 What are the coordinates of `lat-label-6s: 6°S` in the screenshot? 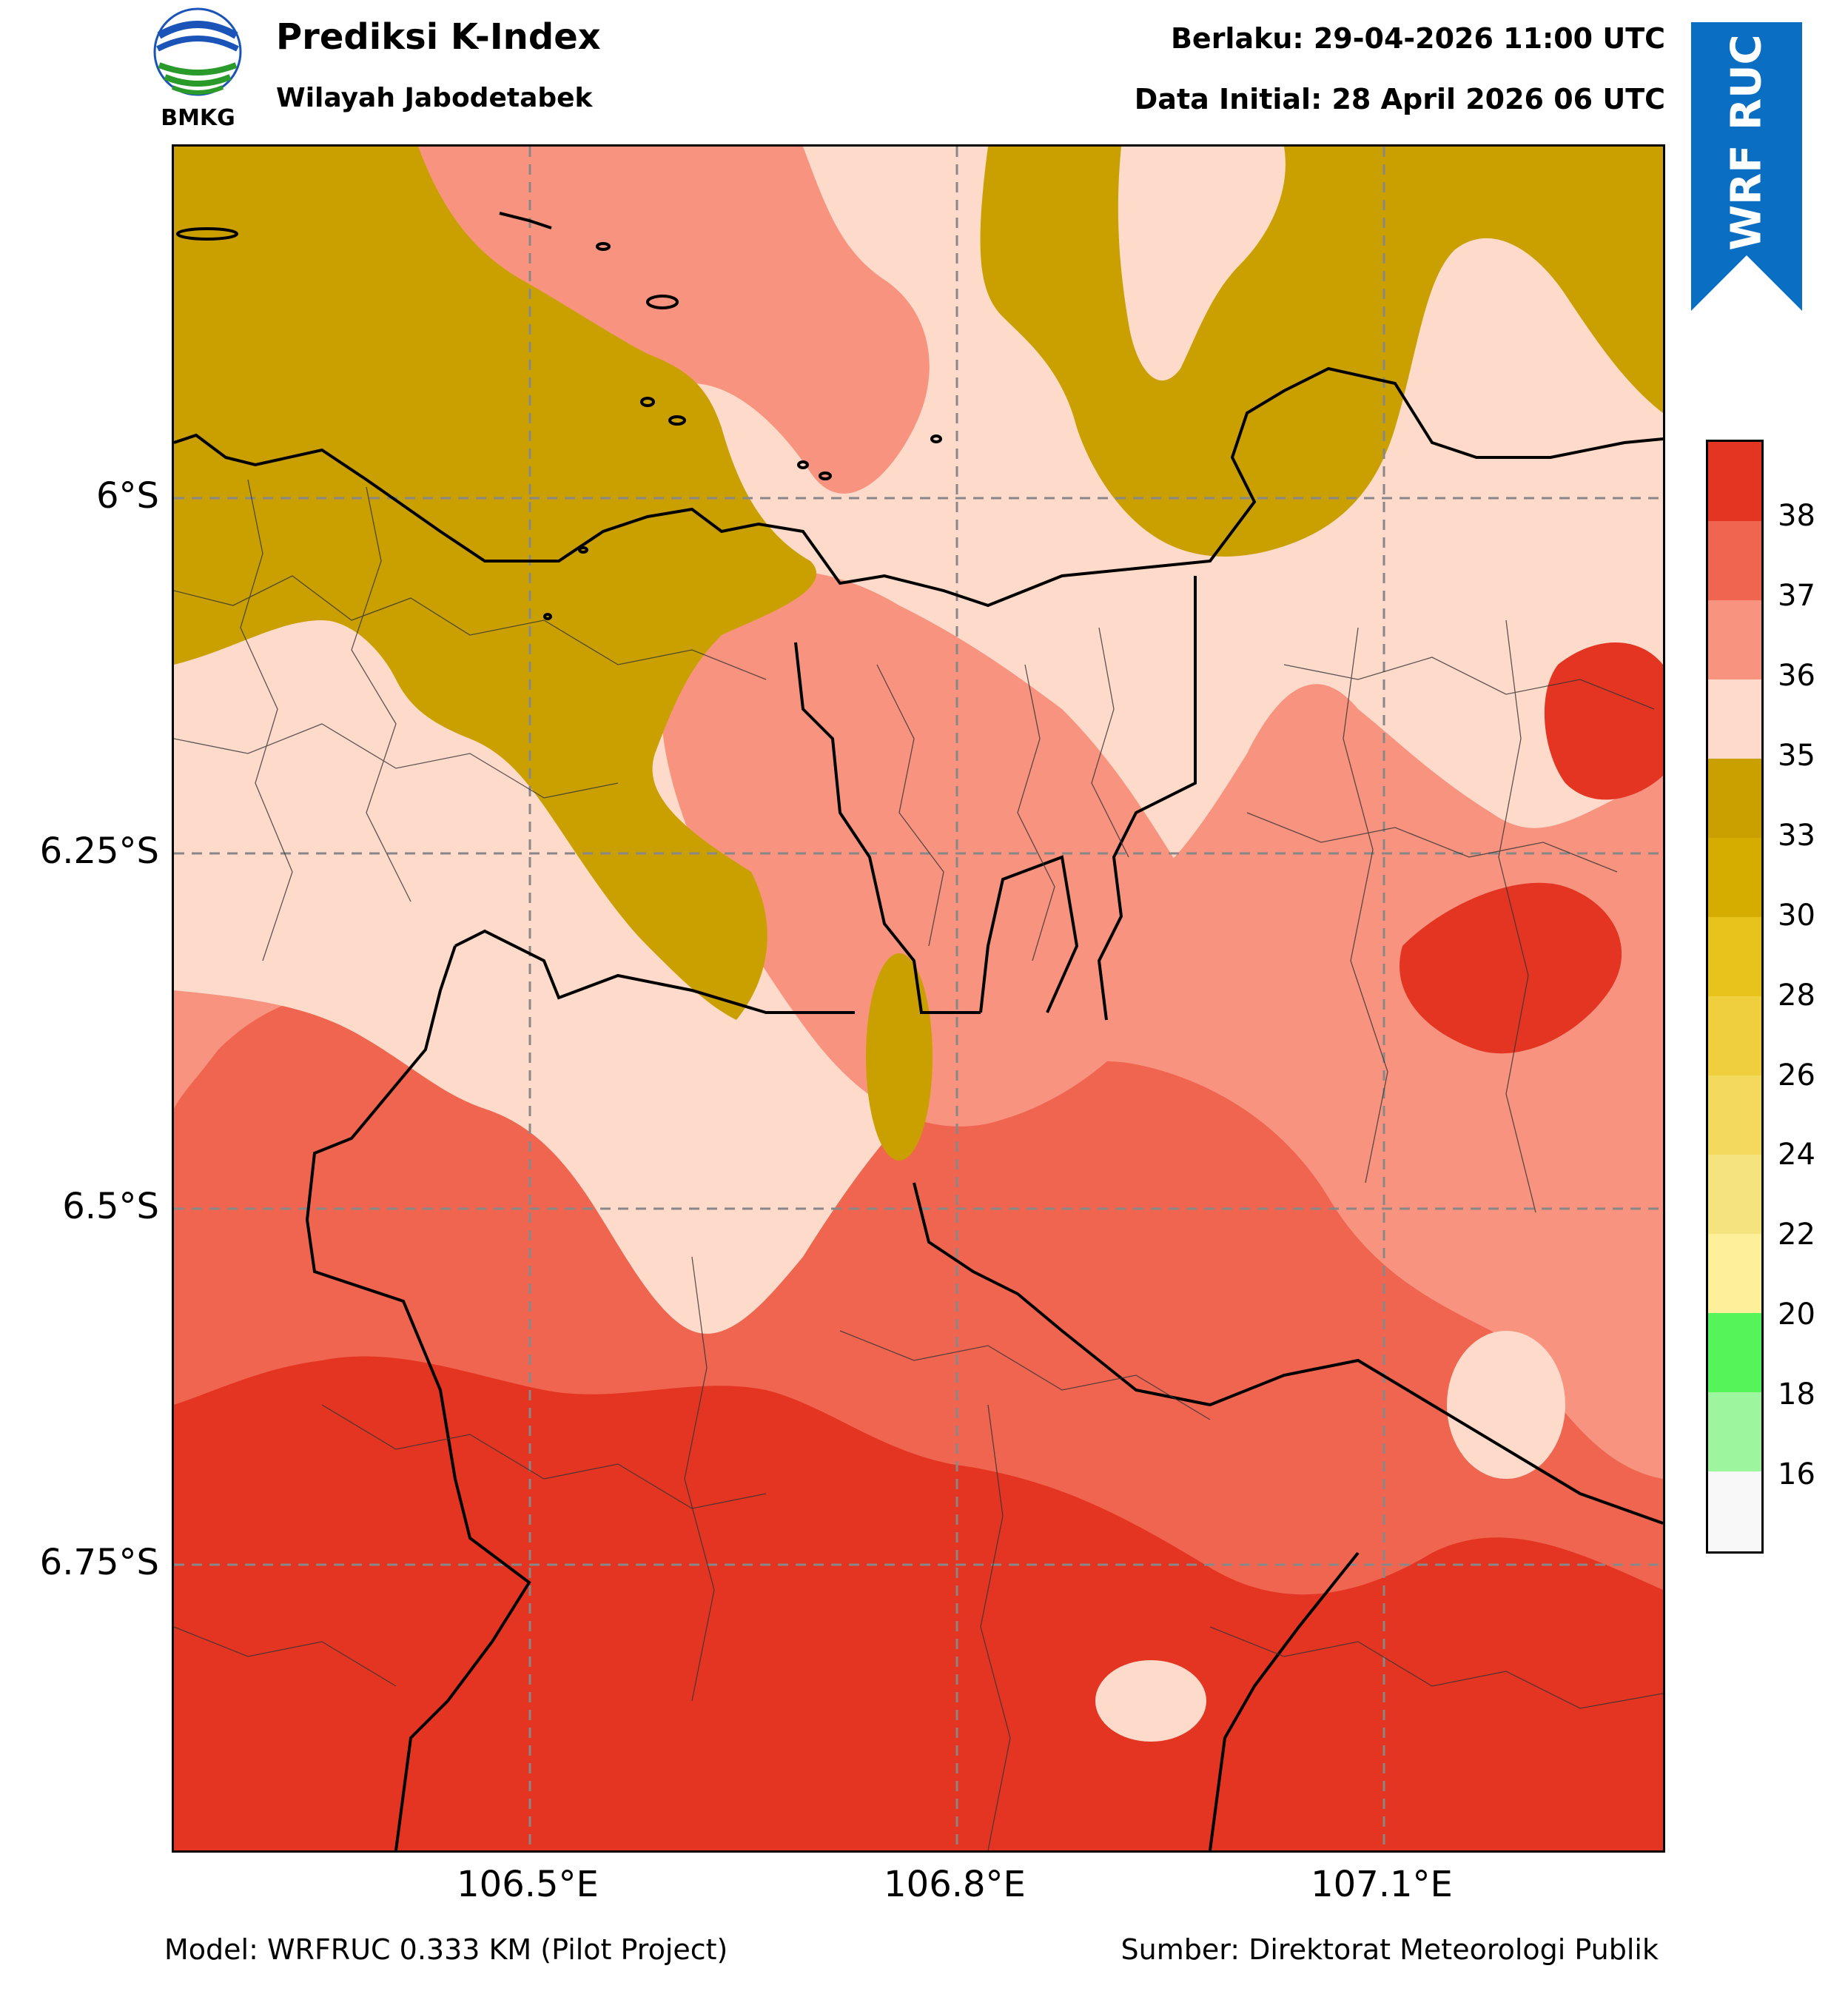 It's located at (127, 496).